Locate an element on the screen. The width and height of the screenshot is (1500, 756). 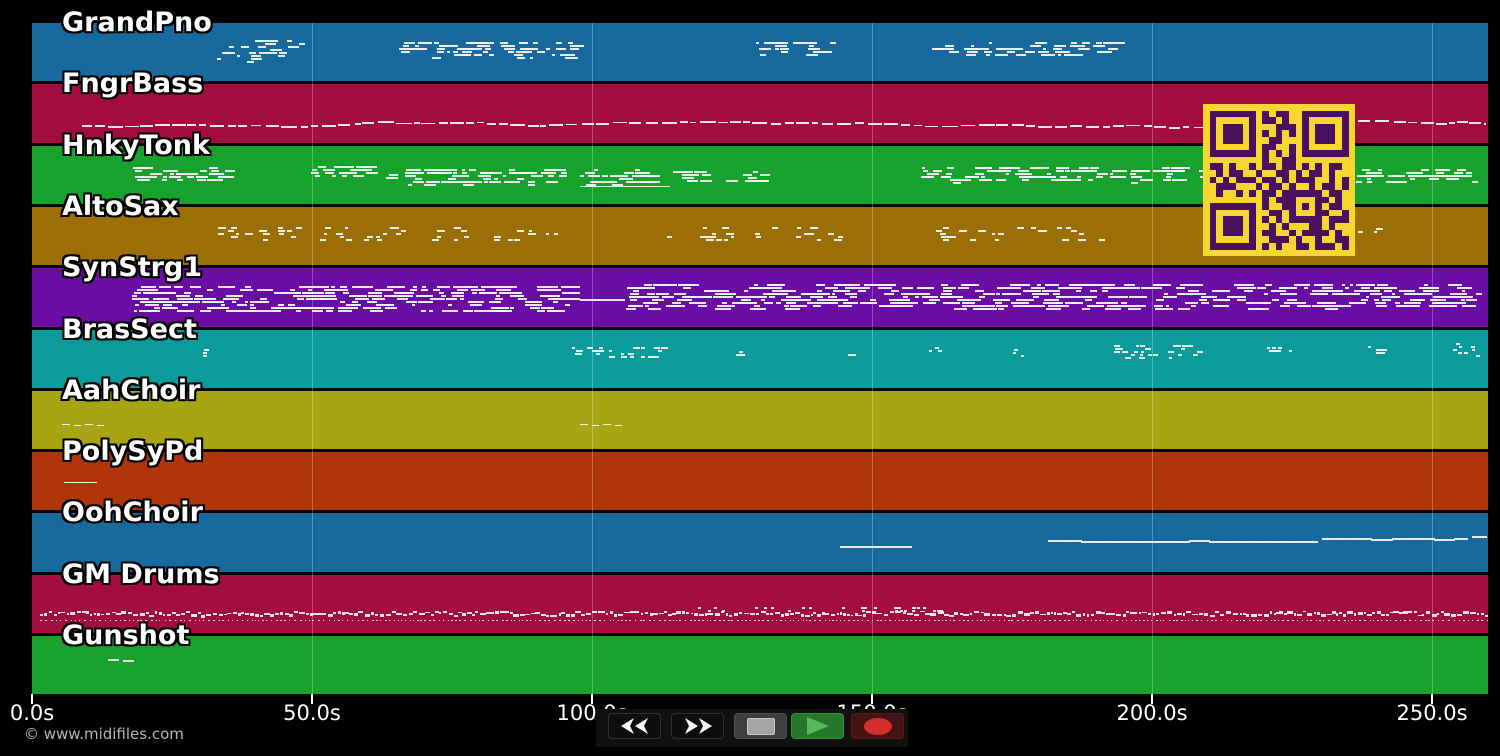
fast-forward-button is located at coordinates (697, 726).